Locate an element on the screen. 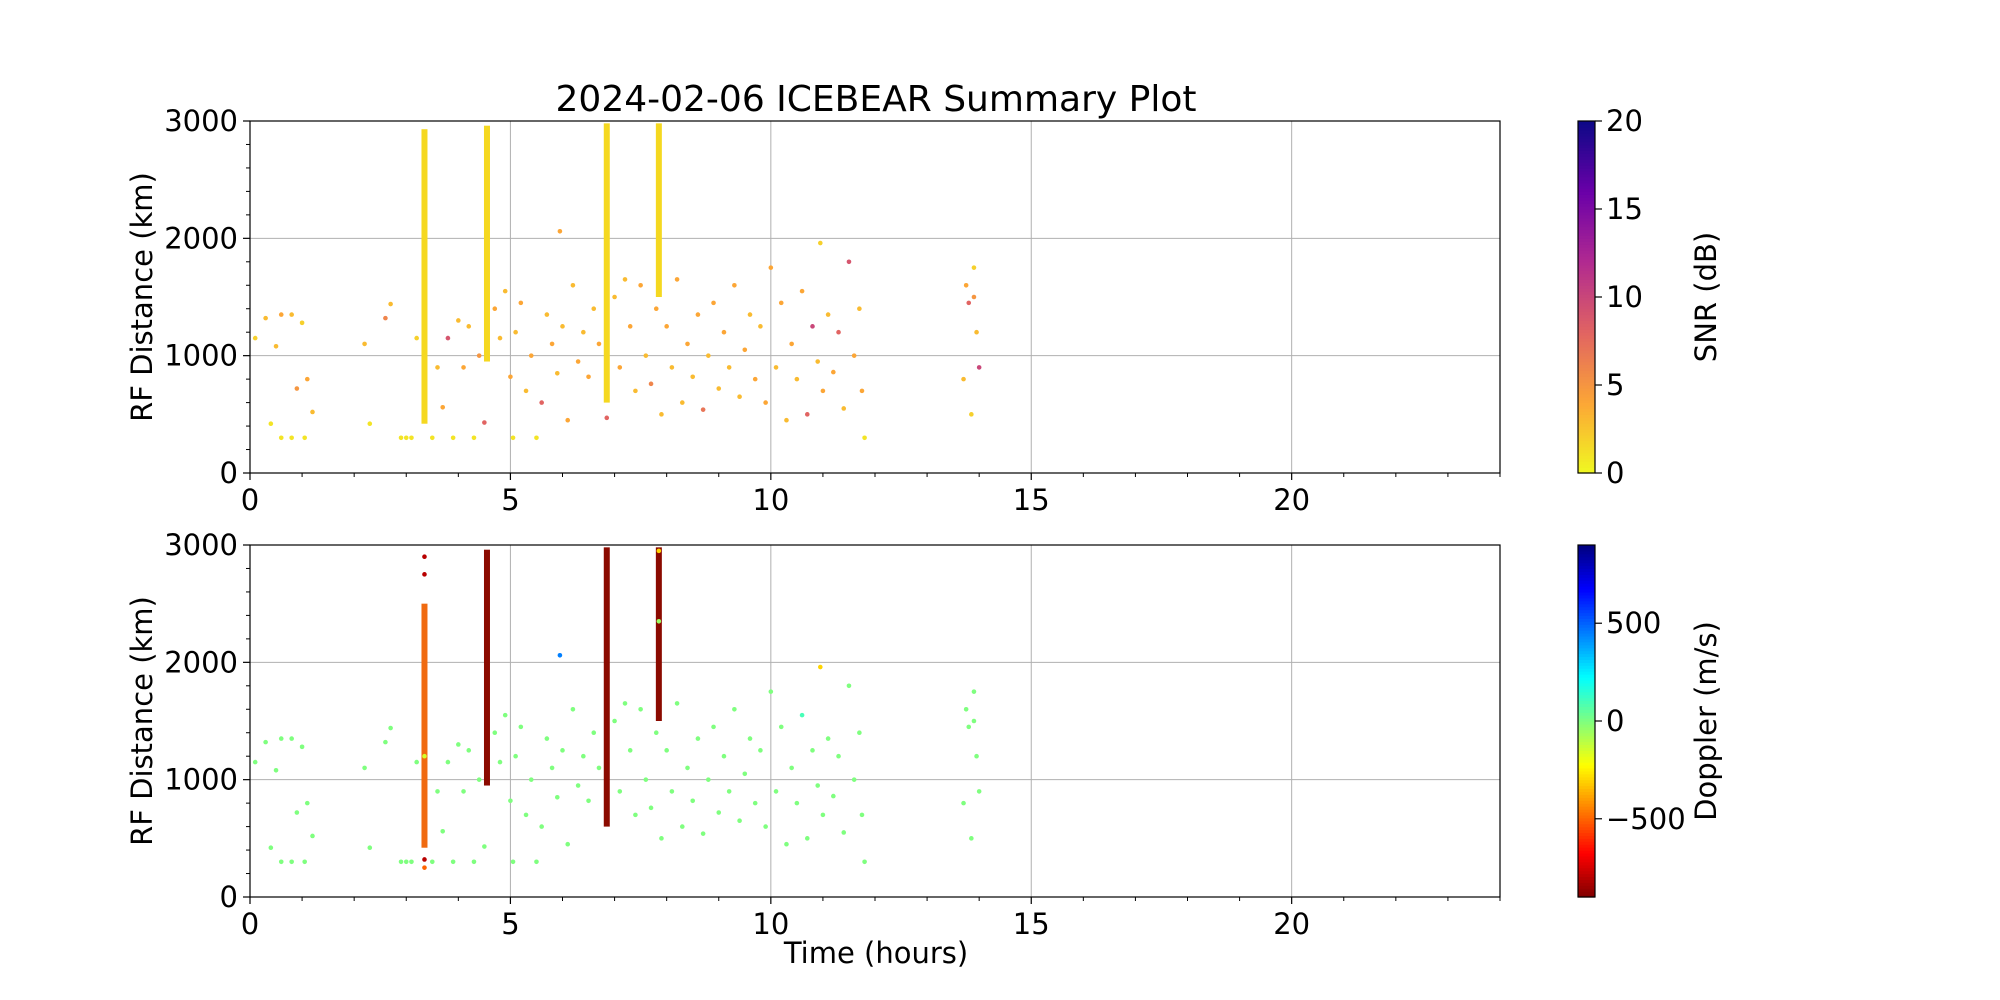  y-tick-label: 3000 is located at coordinates (201, 545).